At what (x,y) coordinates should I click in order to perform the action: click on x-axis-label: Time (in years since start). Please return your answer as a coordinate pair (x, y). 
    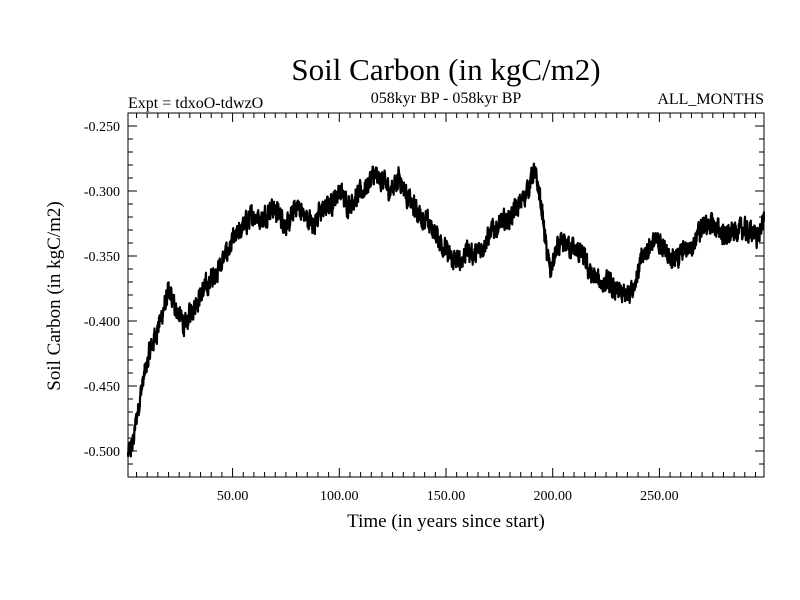
    Looking at the image, I should click on (446, 521).